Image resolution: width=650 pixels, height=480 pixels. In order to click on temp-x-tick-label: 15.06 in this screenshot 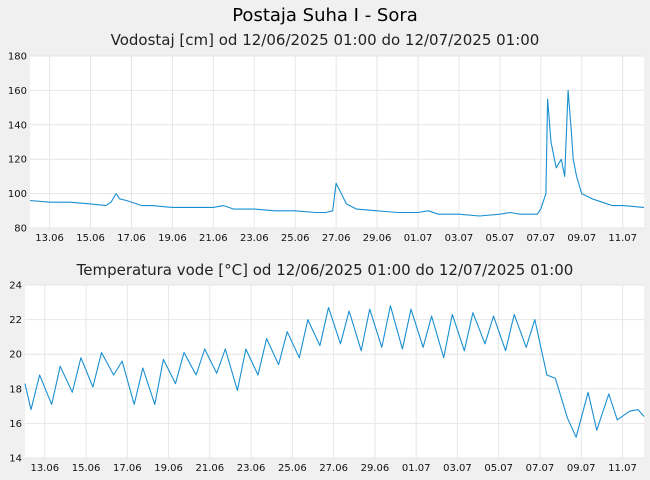, I will do `click(86, 468)`.